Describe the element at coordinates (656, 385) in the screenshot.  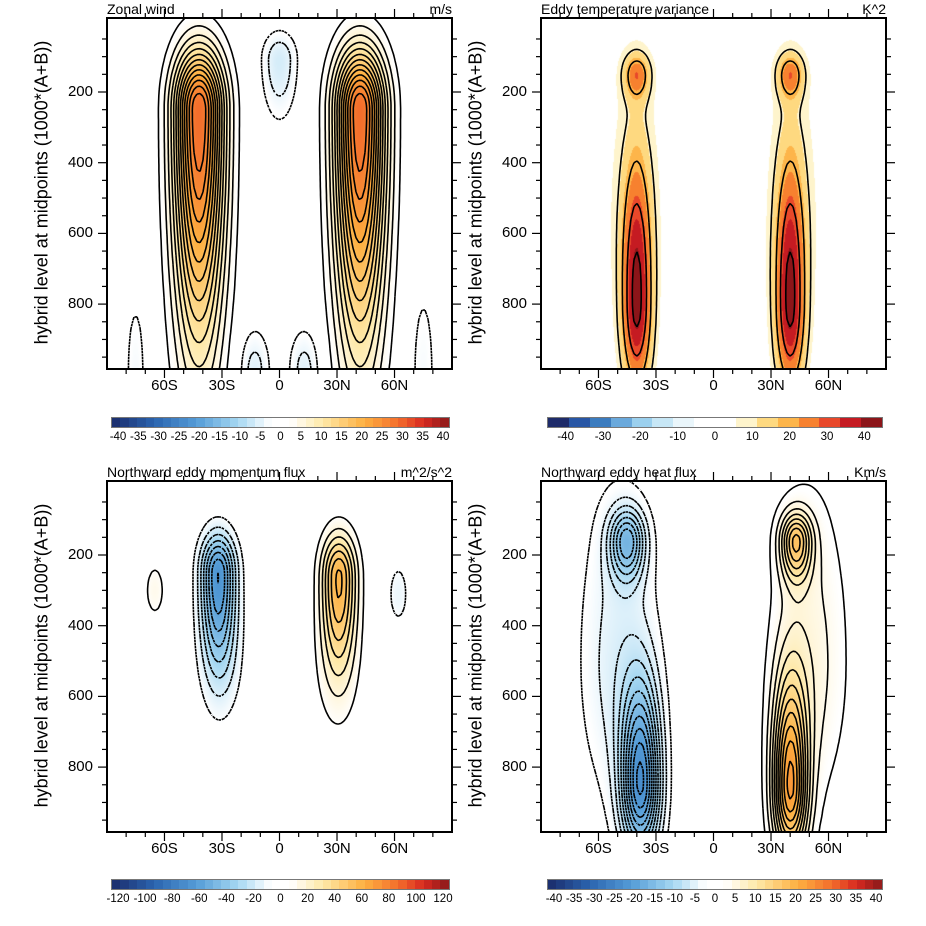
I see `x-tick-label: 30S` at that location.